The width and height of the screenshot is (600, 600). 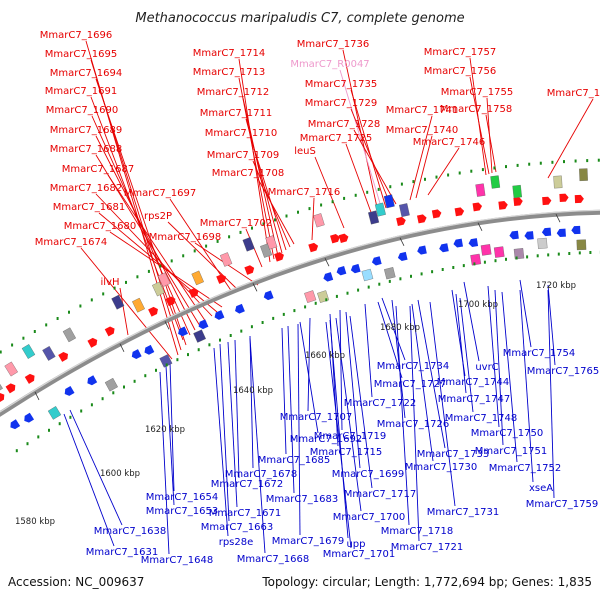 What do you see at coordinates (481, 418) in the screenshot?
I see `gene-label: MmarC7_1748` at bounding box center [481, 418].